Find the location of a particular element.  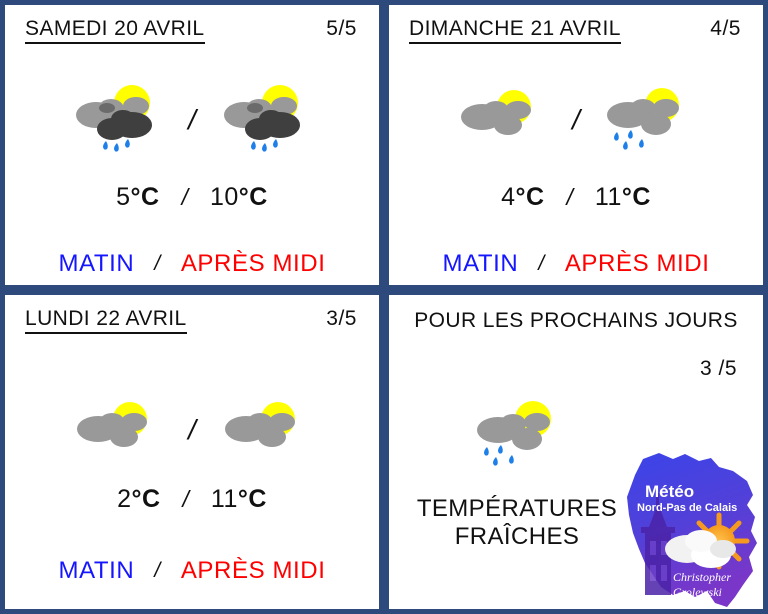

logo-signature-line2: Grolewski is located at coordinates (697, 592).